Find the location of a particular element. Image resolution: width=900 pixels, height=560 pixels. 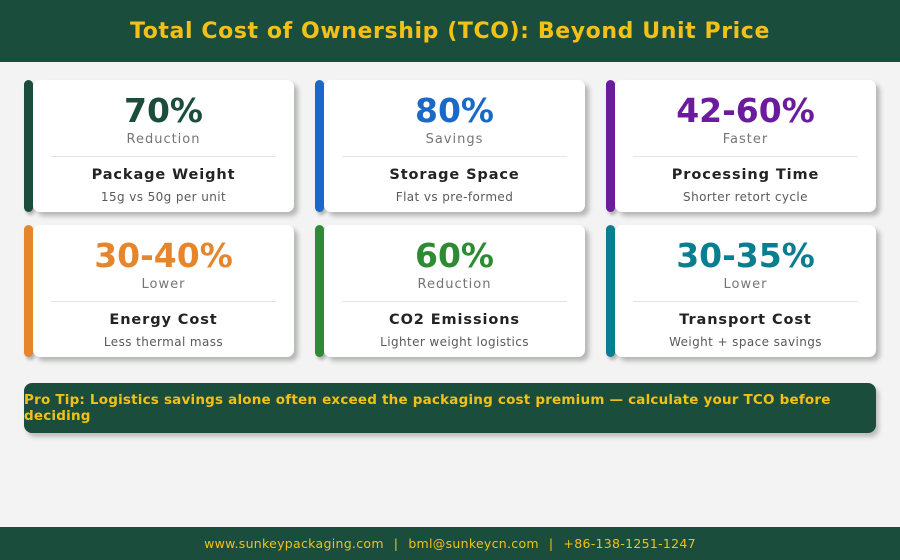

metric-subtitle: Shorter retort cycle is located at coordinates (745, 196).